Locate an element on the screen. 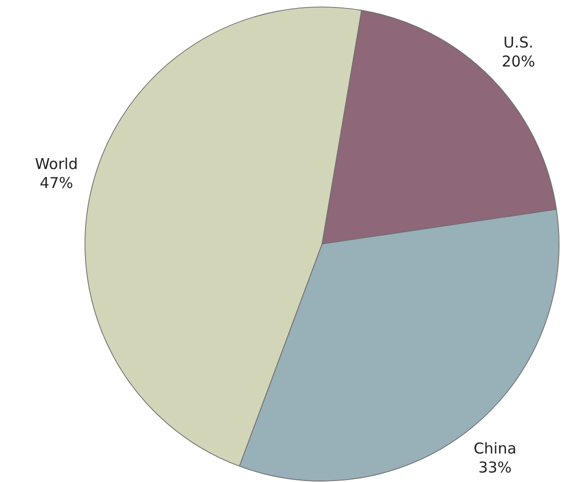  data-label: 20% is located at coordinates (519, 61).